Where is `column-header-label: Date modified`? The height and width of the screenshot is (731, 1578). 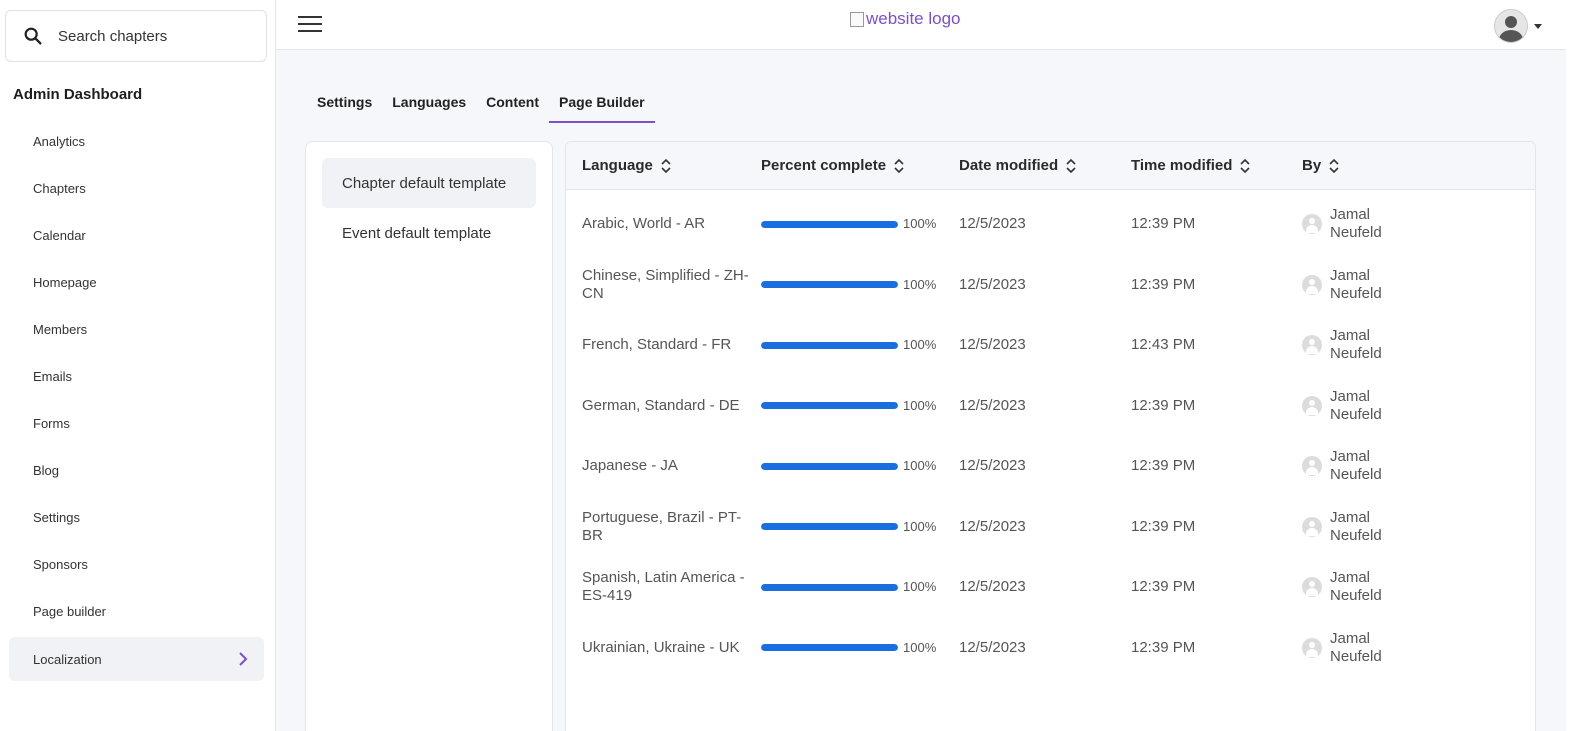
column-header-label: Date modified is located at coordinates (1009, 165).